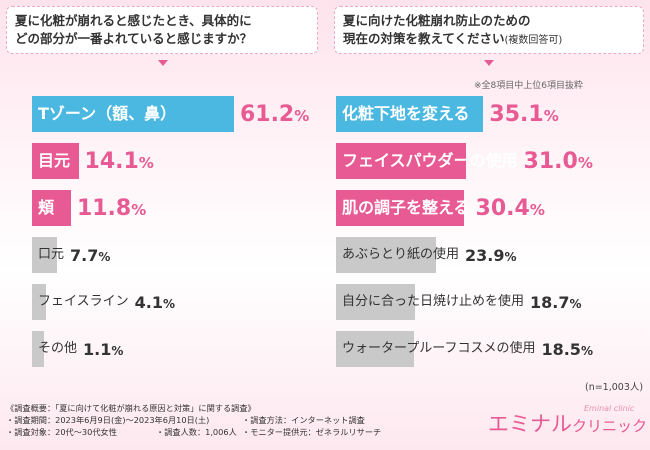  Describe the element at coordinates (312, 432) in the screenshot. I see `survey-provider: ・モニター提供元：ゼネラルリサーチ` at that location.